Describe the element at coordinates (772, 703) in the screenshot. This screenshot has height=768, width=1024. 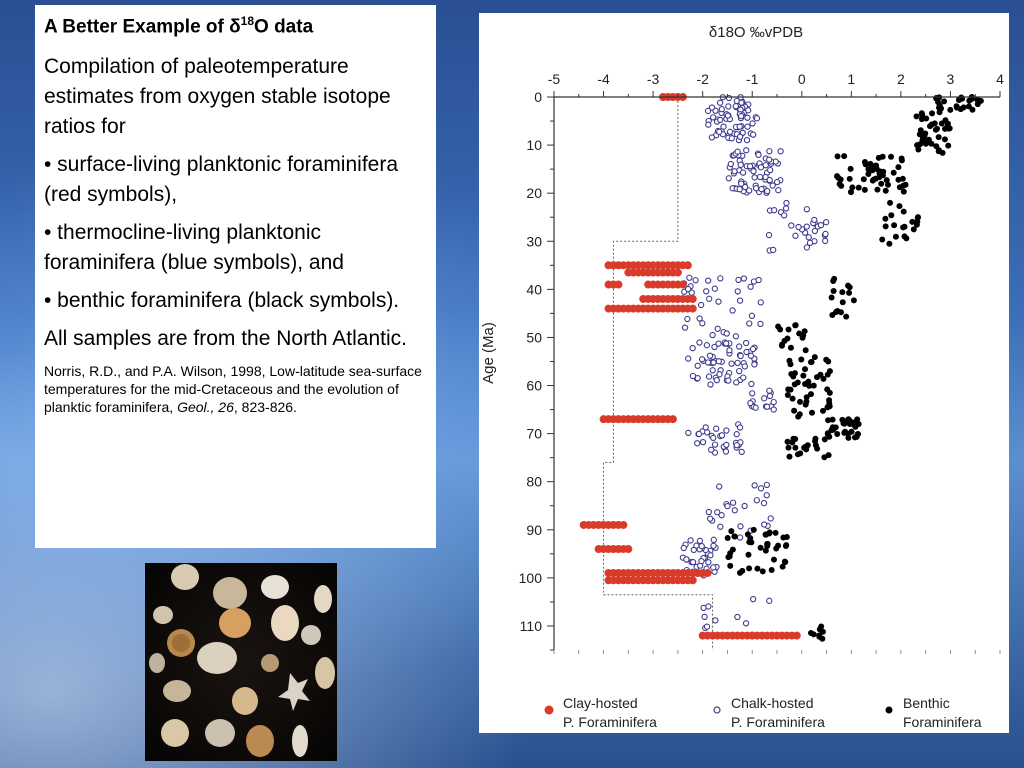
I see `legend-label-line1: Chalk-hosted` at that location.